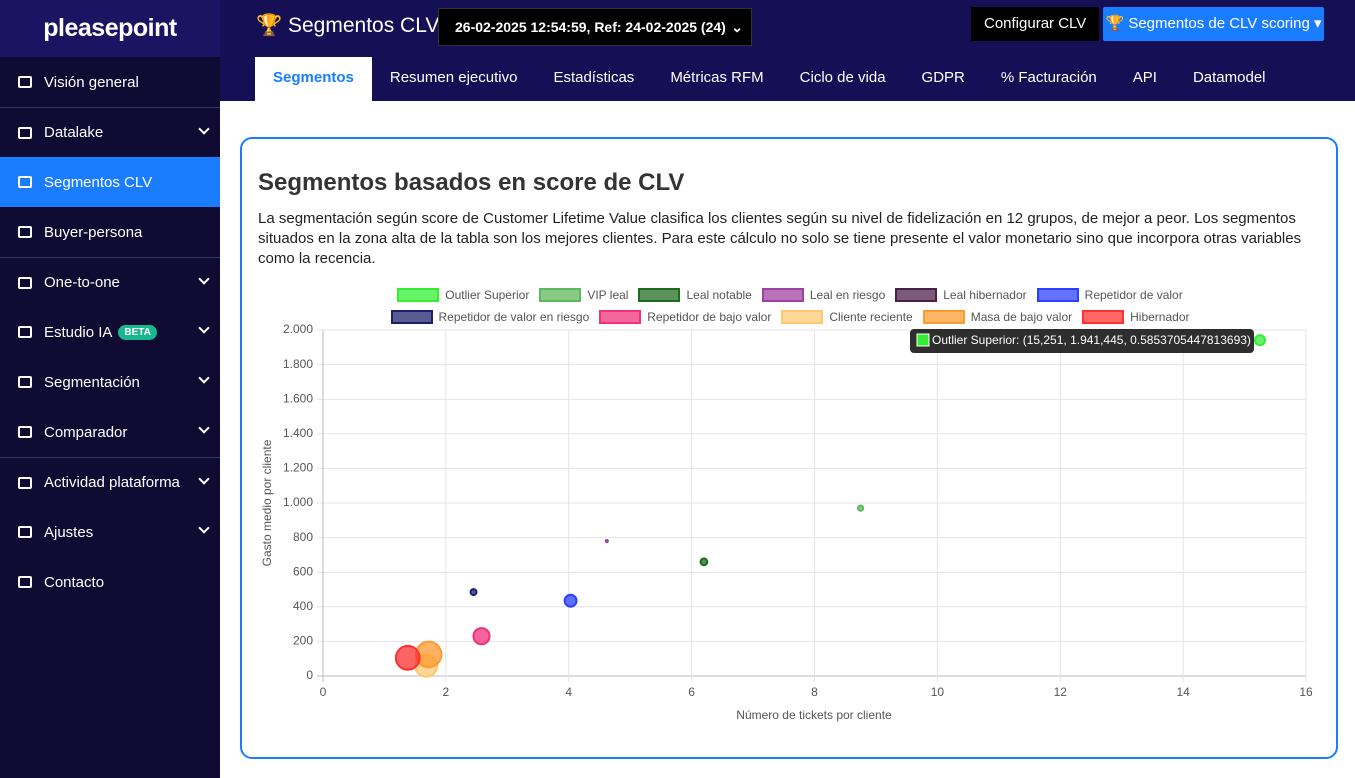 This screenshot has width=1355, height=778. Describe the element at coordinates (86, 432) in the screenshot. I see `menu-label: Comparador` at that location.